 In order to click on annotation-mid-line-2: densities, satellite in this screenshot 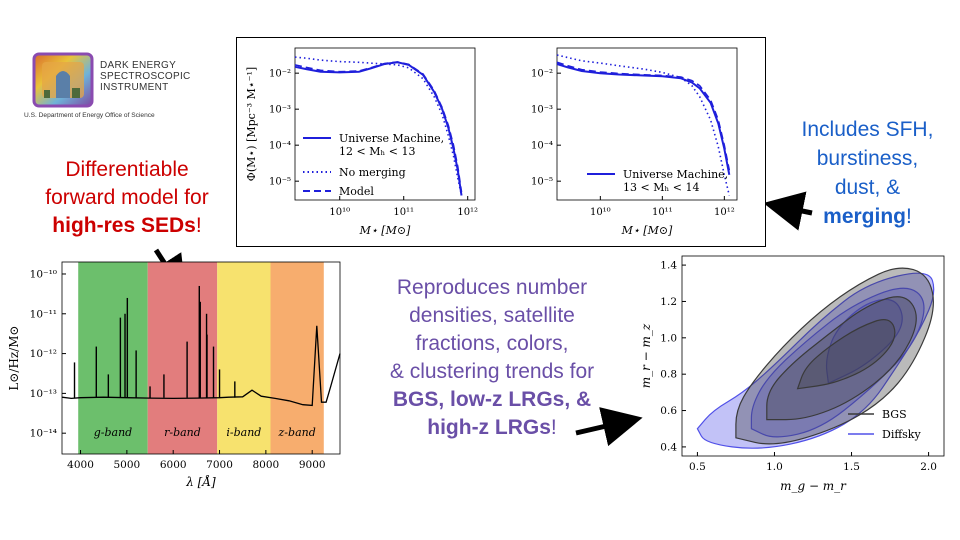, I will do `click(492, 315)`.